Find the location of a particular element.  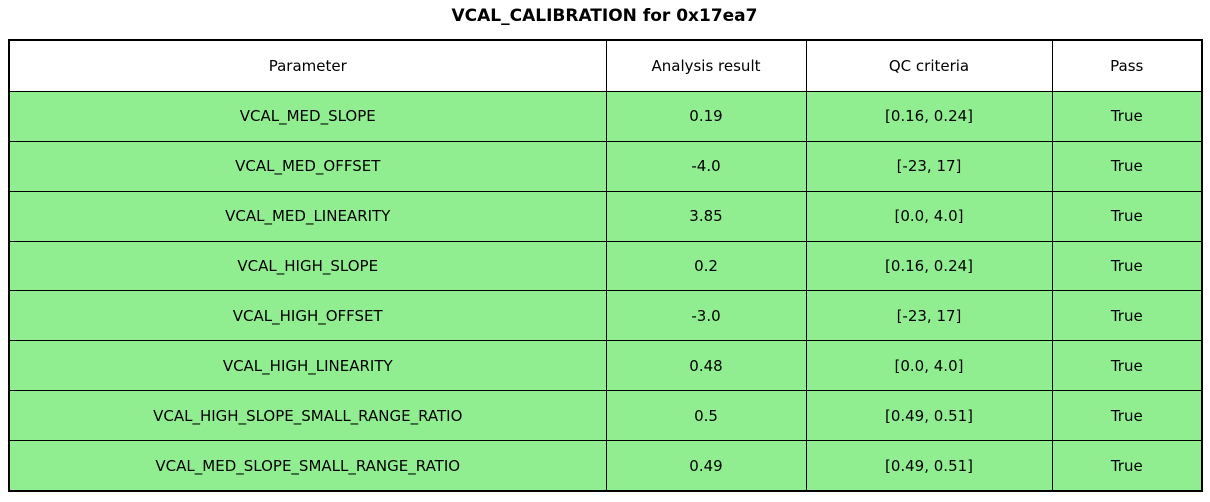

cell-analysis-result: -3.0 is located at coordinates (706, 316).